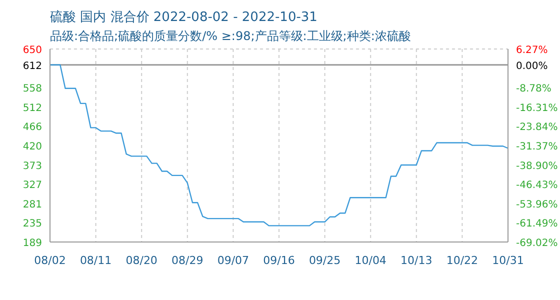  What do you see at coordinates (50, 260) in the screenshot?
I see `x-tick-label: 08/02` at bounding box center [50, 260].